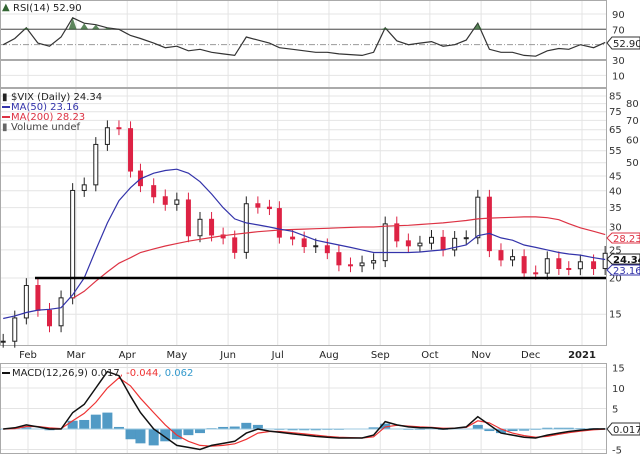 The width and height of the screenshot is (640, 454). Describe the element at coordinates (626, 430) in the screenshot. I see `macd-tag-text: 0.017` at that location.